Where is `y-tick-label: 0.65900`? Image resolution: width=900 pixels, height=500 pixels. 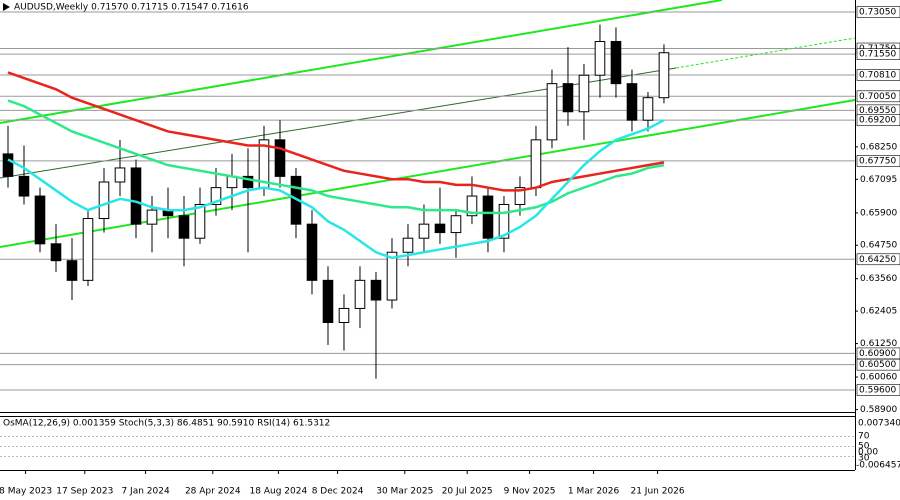
y-tick-label: 0.65900 is located at coordinates (878, 213).